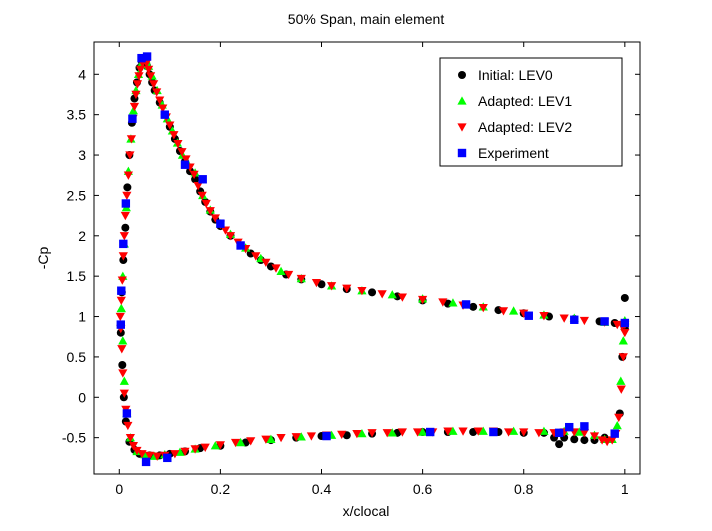 This screenshot has width=712, height=531. I want to click on y-tick-label: 1.5, so click(77, 276).